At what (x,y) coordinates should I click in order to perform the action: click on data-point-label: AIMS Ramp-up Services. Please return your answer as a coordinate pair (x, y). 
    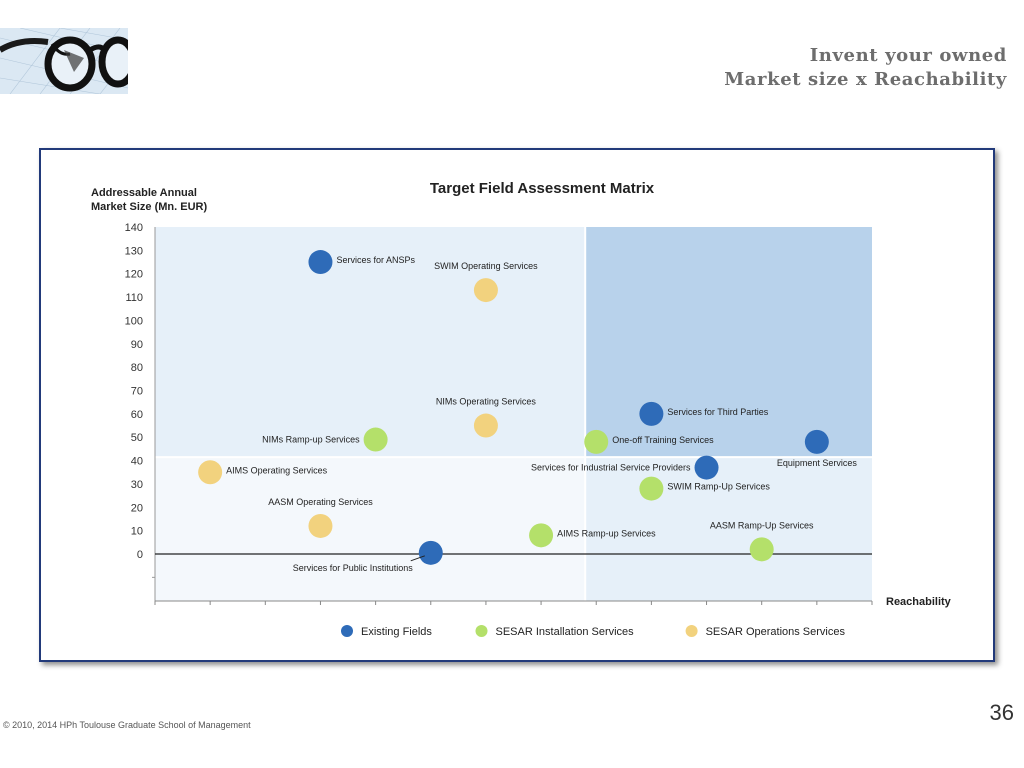
    Looking at the image, I should click on (606, 533).